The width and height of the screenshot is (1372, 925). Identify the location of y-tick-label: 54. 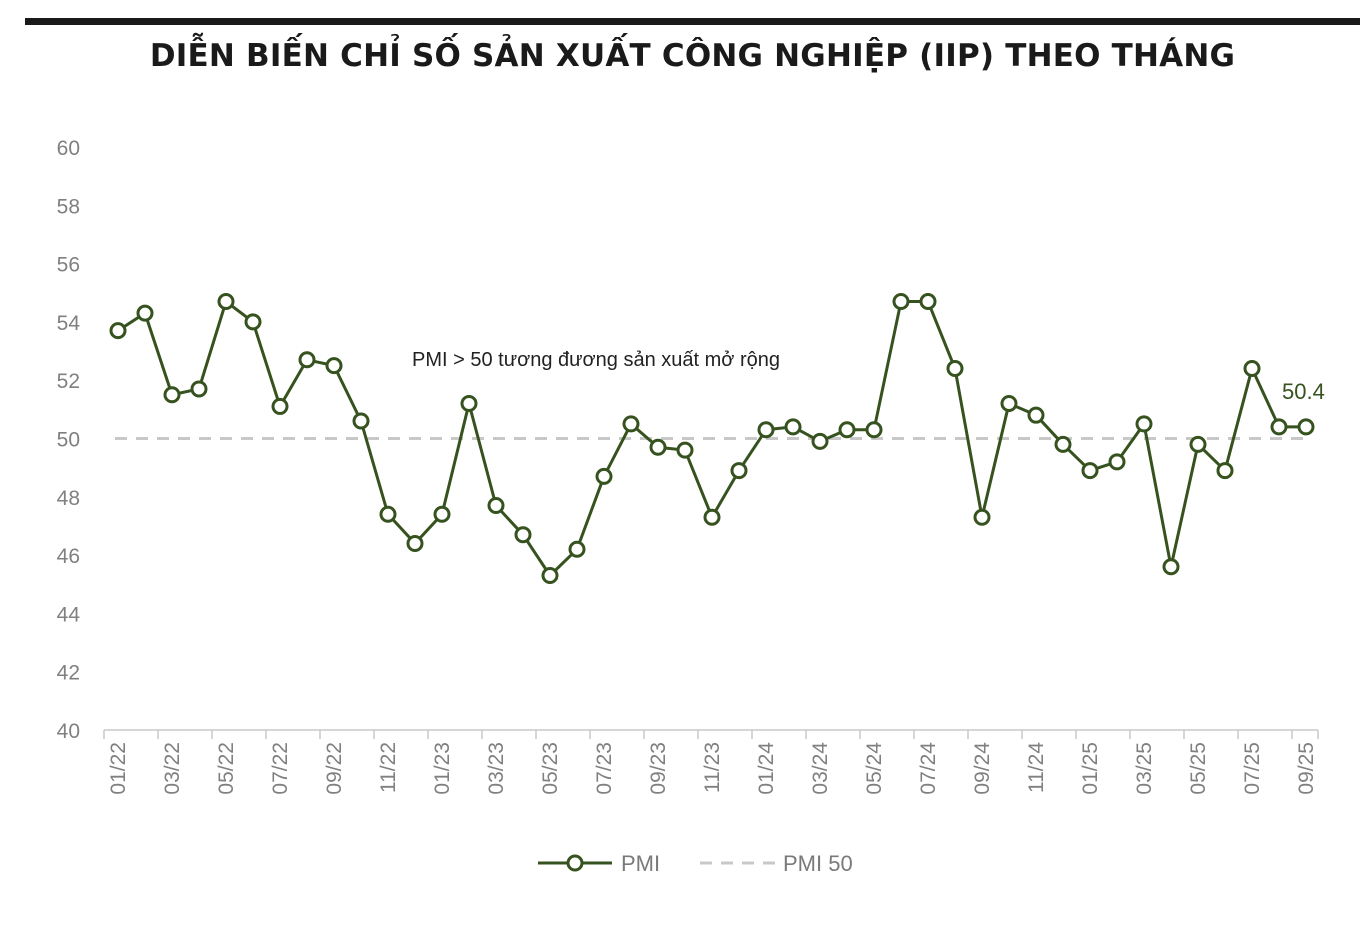
(69, 323).